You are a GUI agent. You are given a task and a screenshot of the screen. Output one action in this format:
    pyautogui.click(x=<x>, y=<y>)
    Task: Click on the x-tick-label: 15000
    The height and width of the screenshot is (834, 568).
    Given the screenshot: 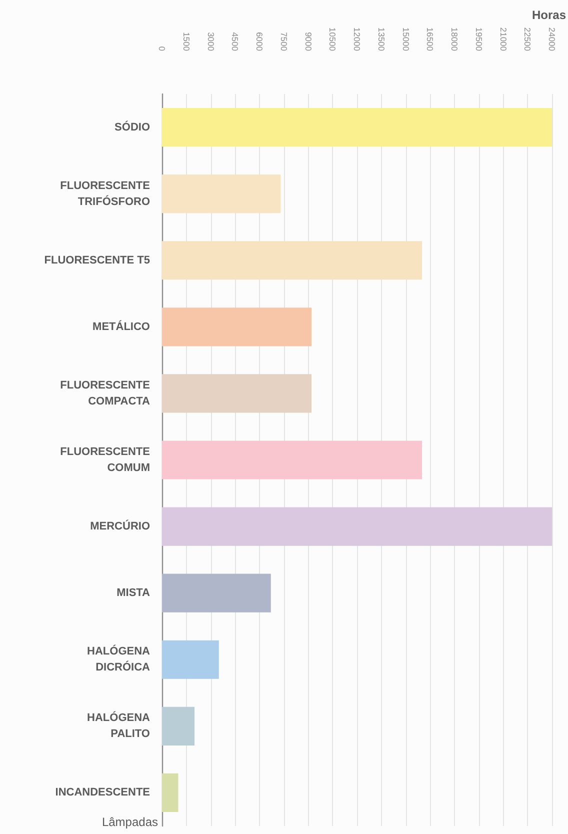 What is the action you would take?
    pyautogui.click(x=405, y=39)
    